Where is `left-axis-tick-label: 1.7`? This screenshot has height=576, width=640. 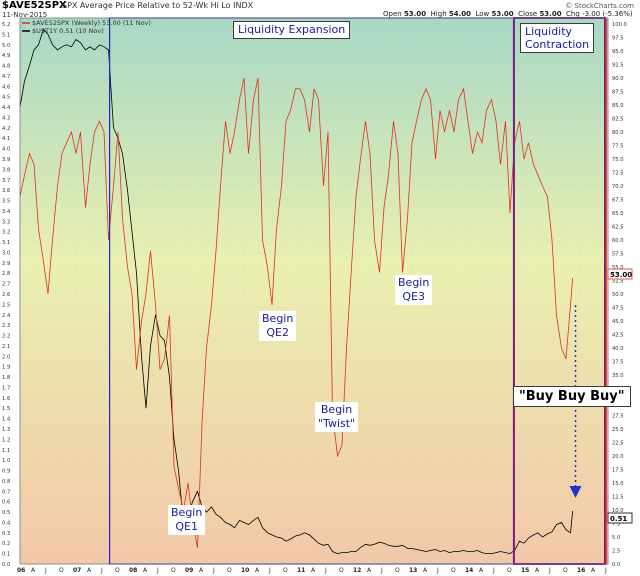
left-axis-tick-label: 1.7 is located at coordinates (6, 388).